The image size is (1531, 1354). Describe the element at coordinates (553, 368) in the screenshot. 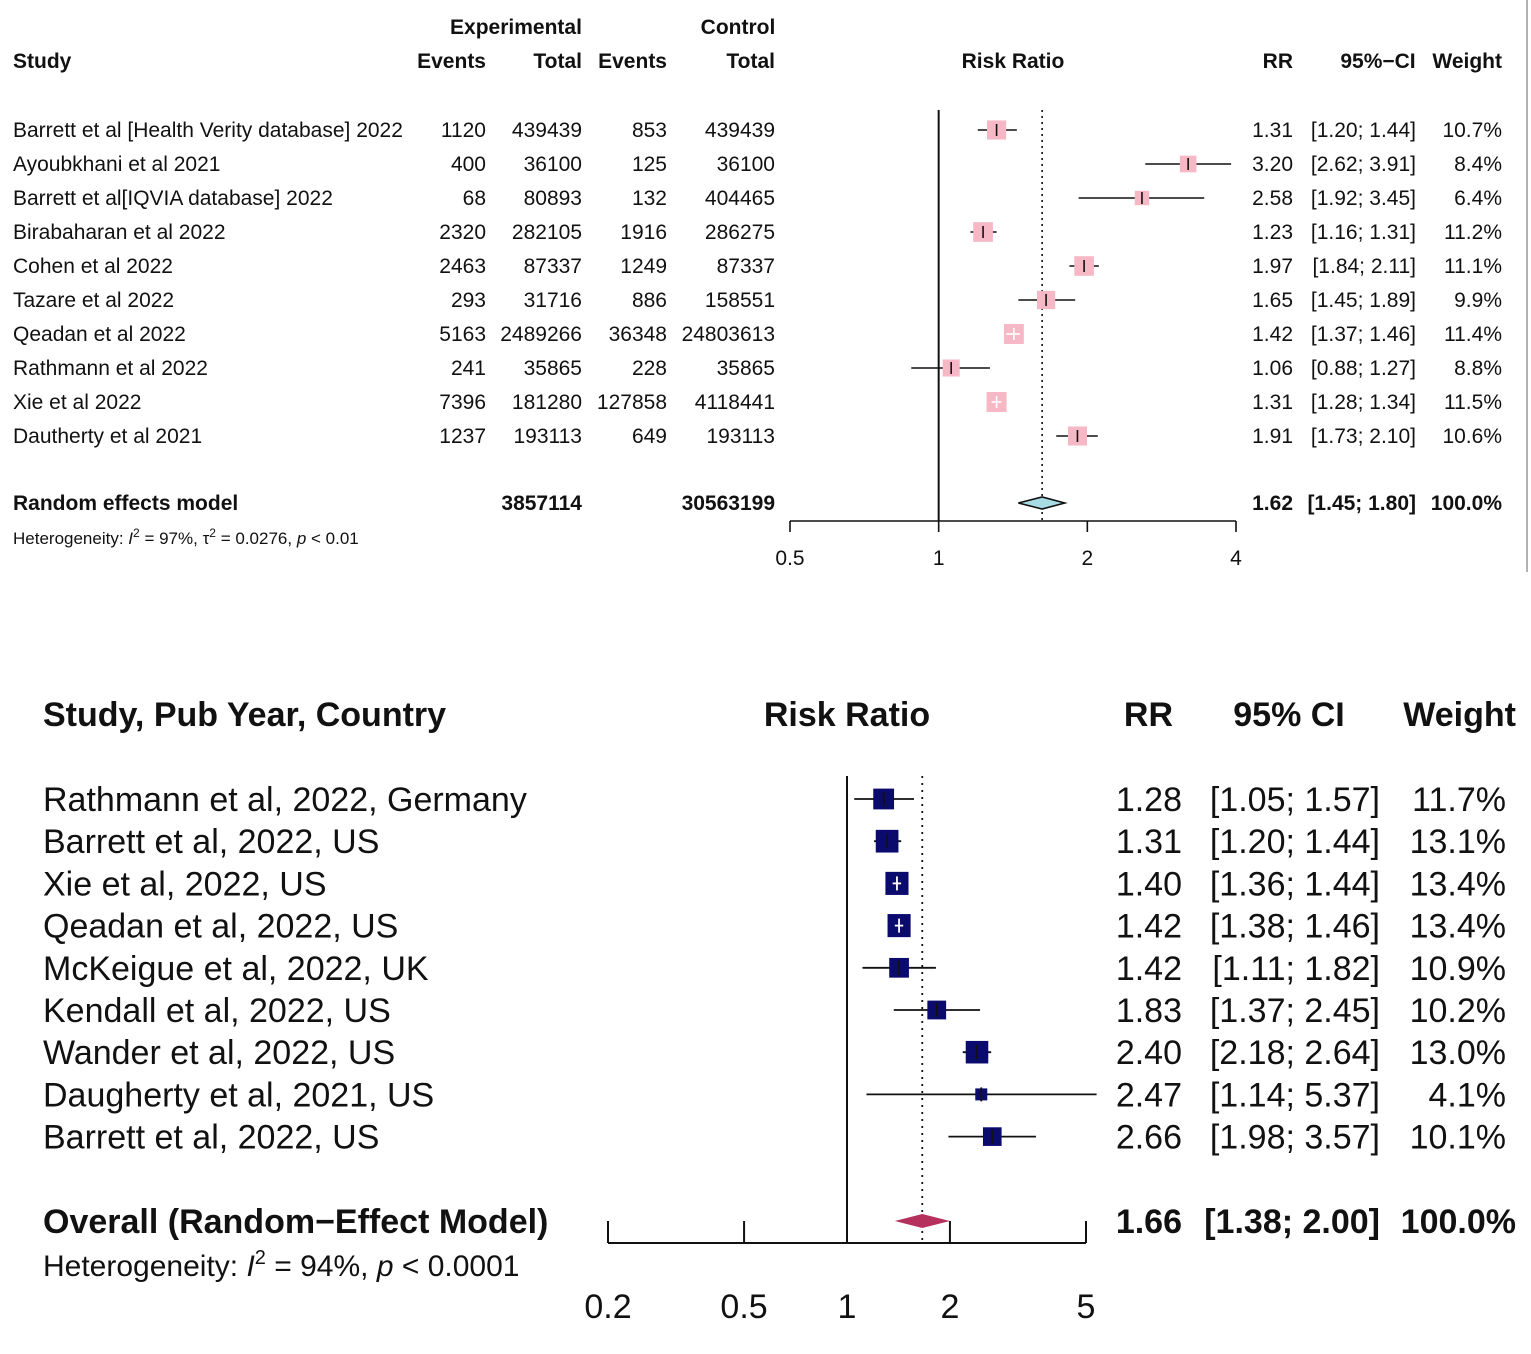

I see `exp-total-cell: 35865` at that location.